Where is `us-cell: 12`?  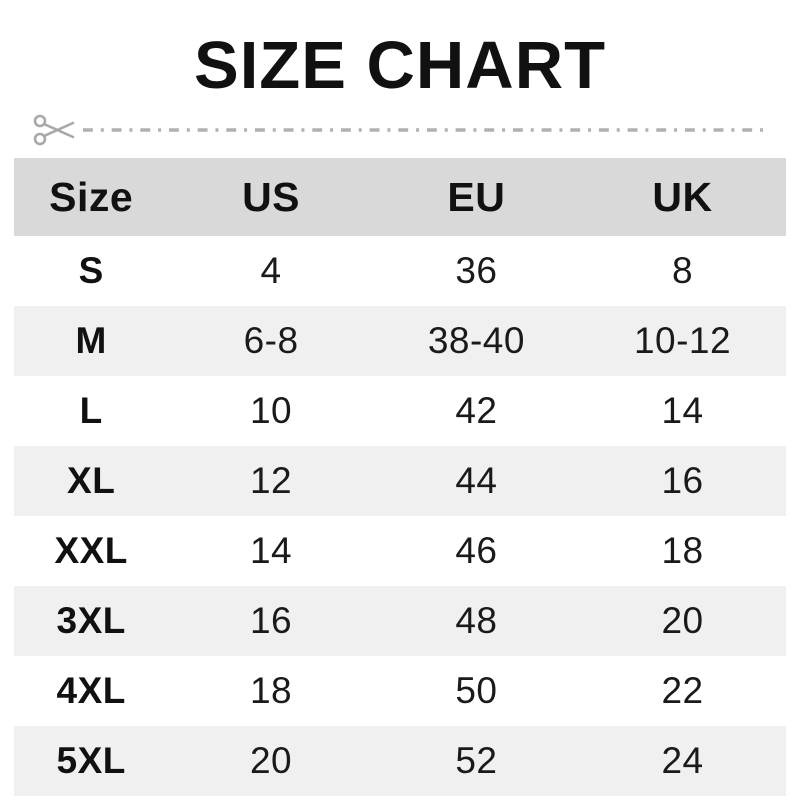
us-cell: 12 is located at coordinates (271, 480).